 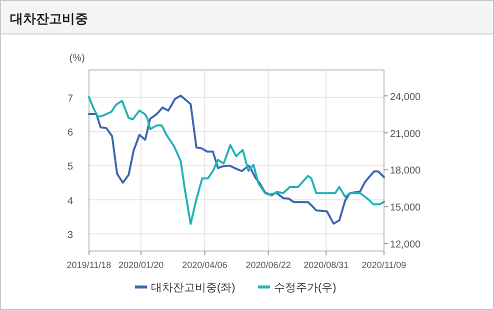 I want to click on chart-title: 대차잔고비중, so click(x=49, y=18).